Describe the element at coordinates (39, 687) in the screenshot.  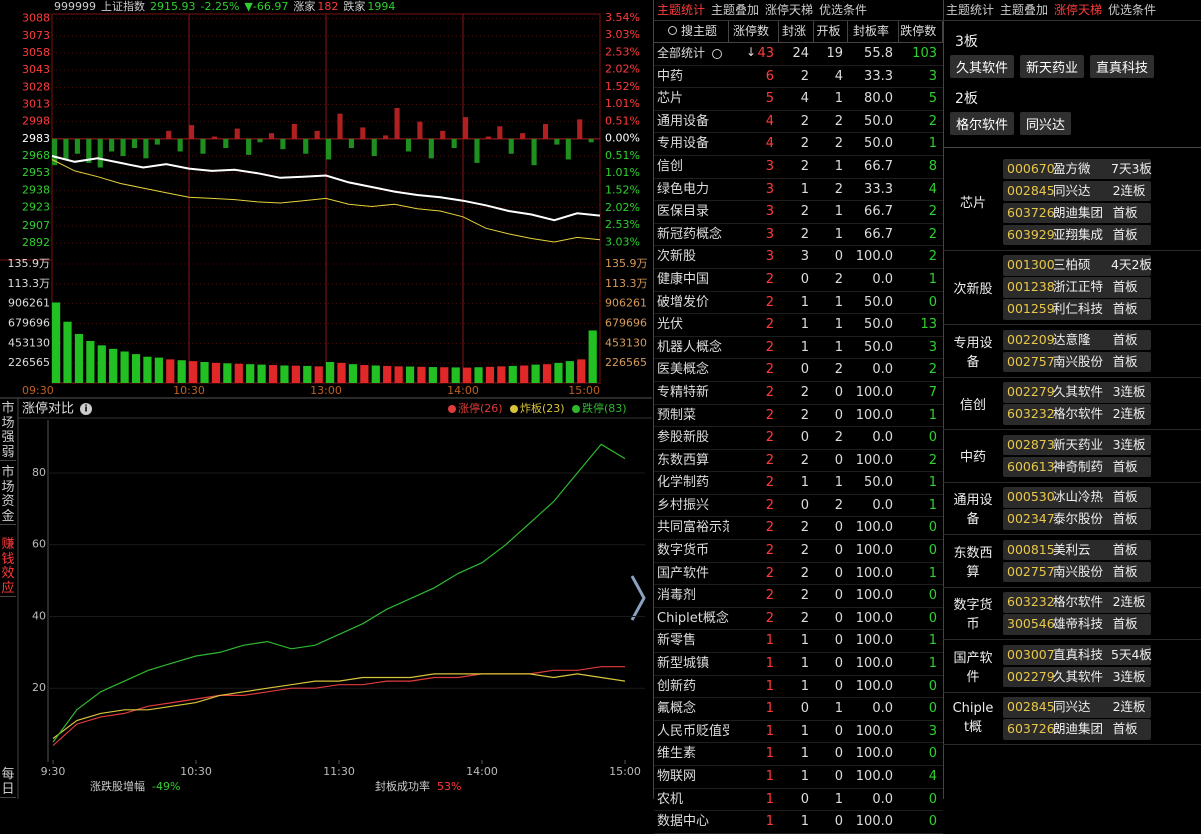
I see `y-tick-label: 20` at that location.